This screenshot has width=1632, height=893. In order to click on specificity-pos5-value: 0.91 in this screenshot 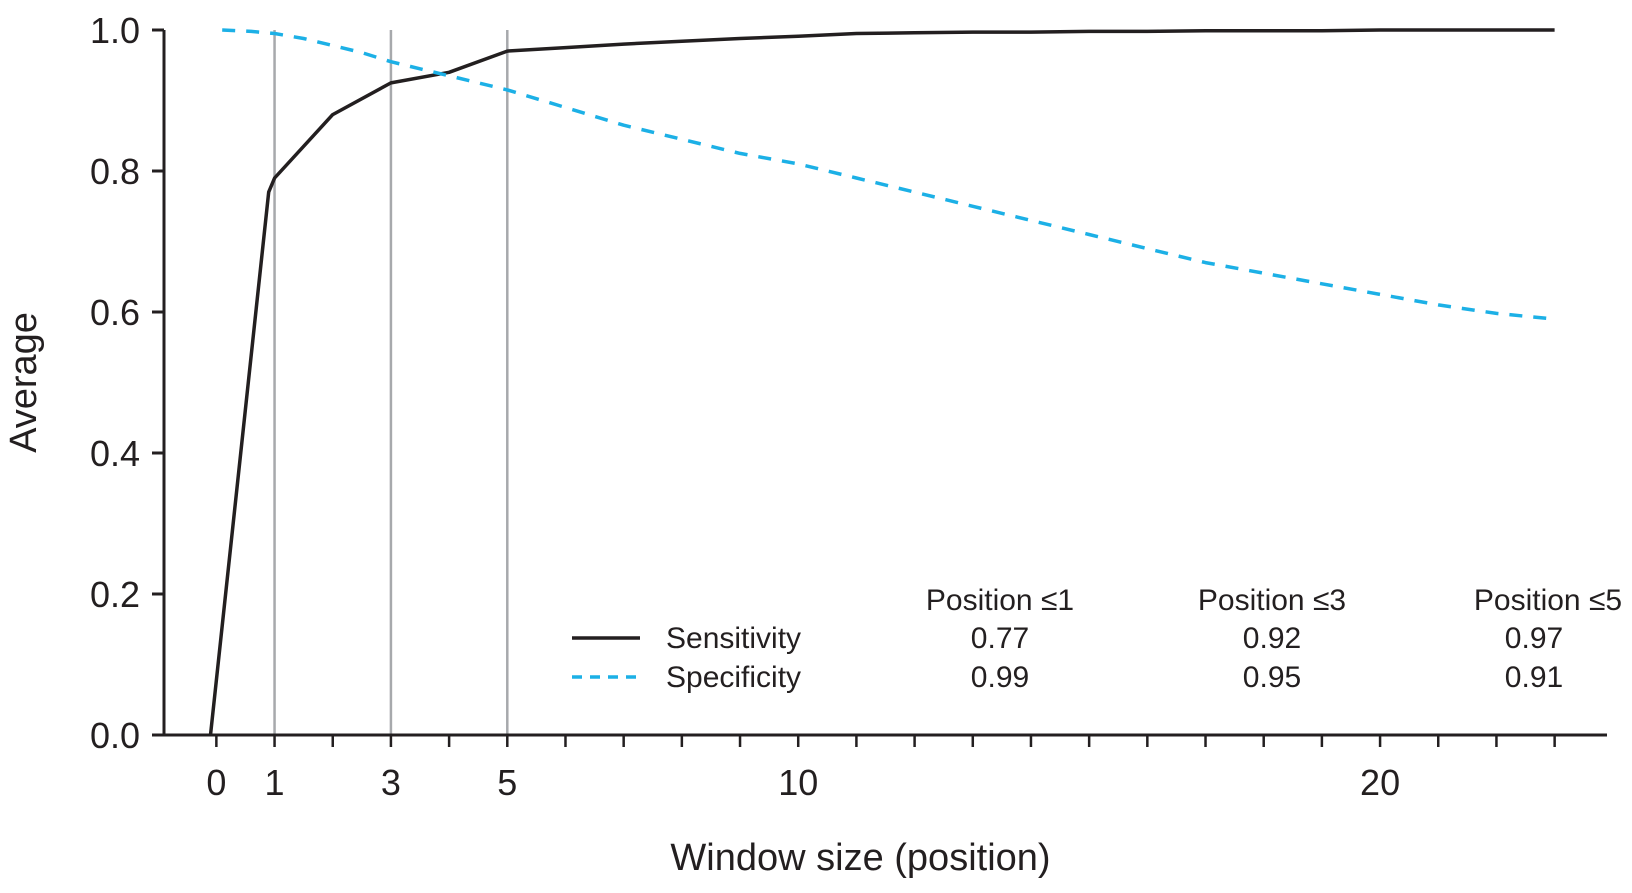, I will do `click(1534, 677)`.